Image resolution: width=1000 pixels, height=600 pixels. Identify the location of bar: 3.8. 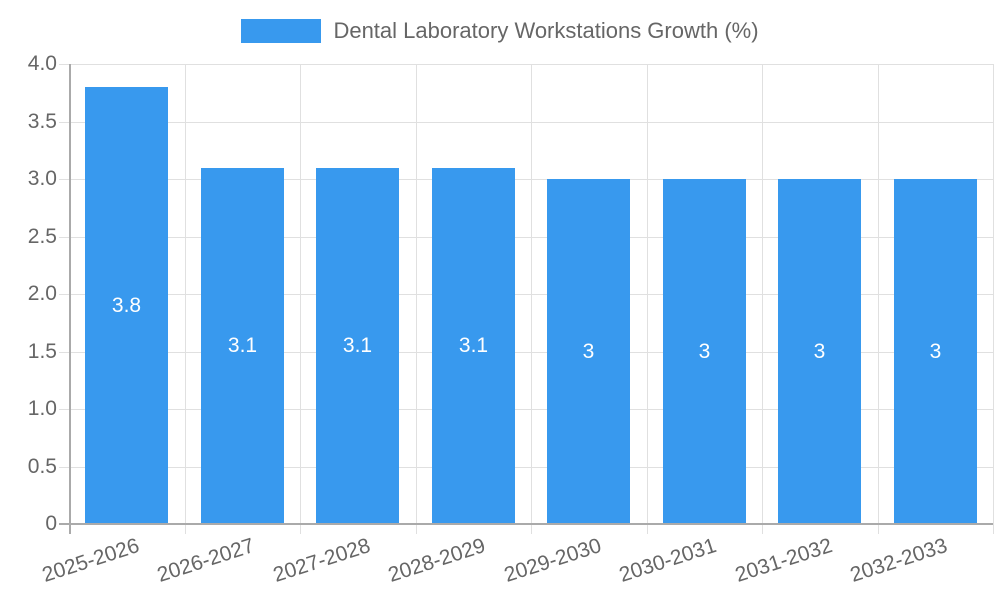
(126, 305).